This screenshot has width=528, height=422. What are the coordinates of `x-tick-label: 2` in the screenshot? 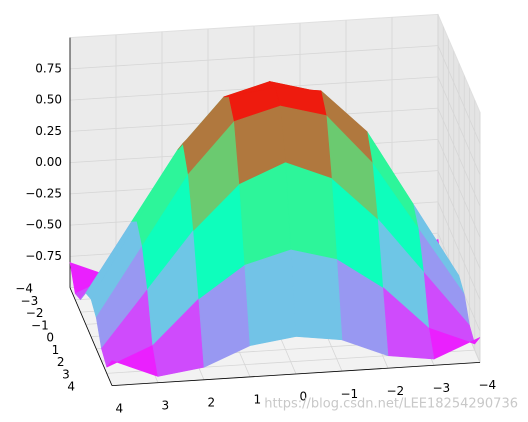 It's located at (212, 402).